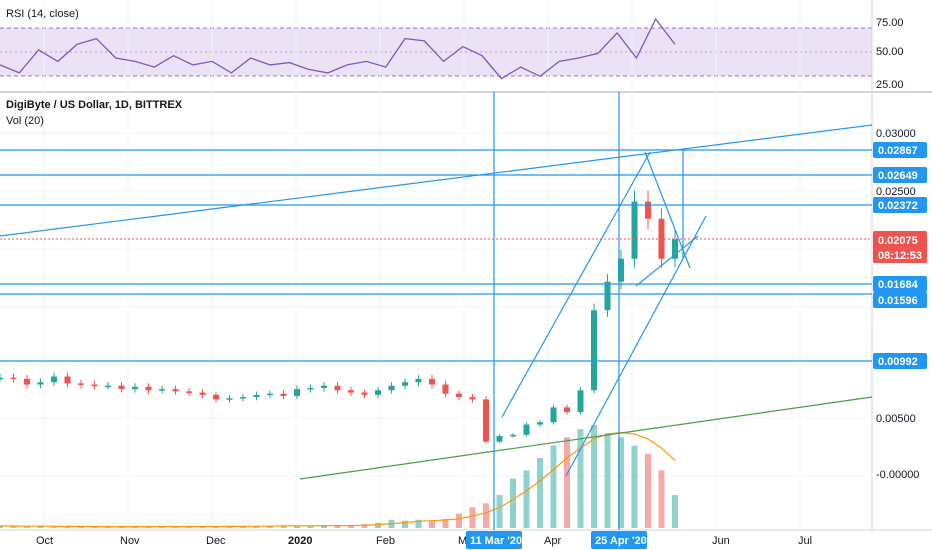 This screenshot has height=550, width=932. What do you see at coordinates (667, 261) in the screenshot?
I see `flag-lower-line` at bounding box center [667, 261].